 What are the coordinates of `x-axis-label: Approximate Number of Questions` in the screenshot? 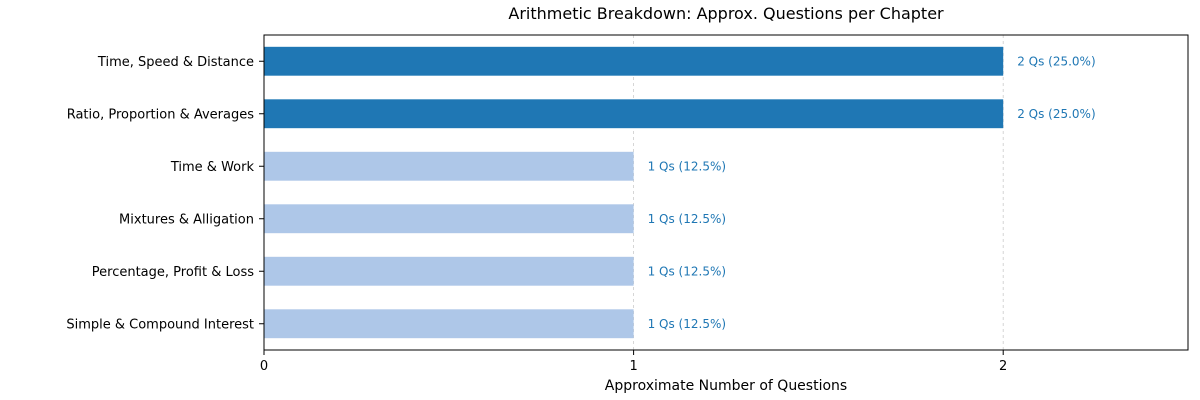 It's located at (726, 386).